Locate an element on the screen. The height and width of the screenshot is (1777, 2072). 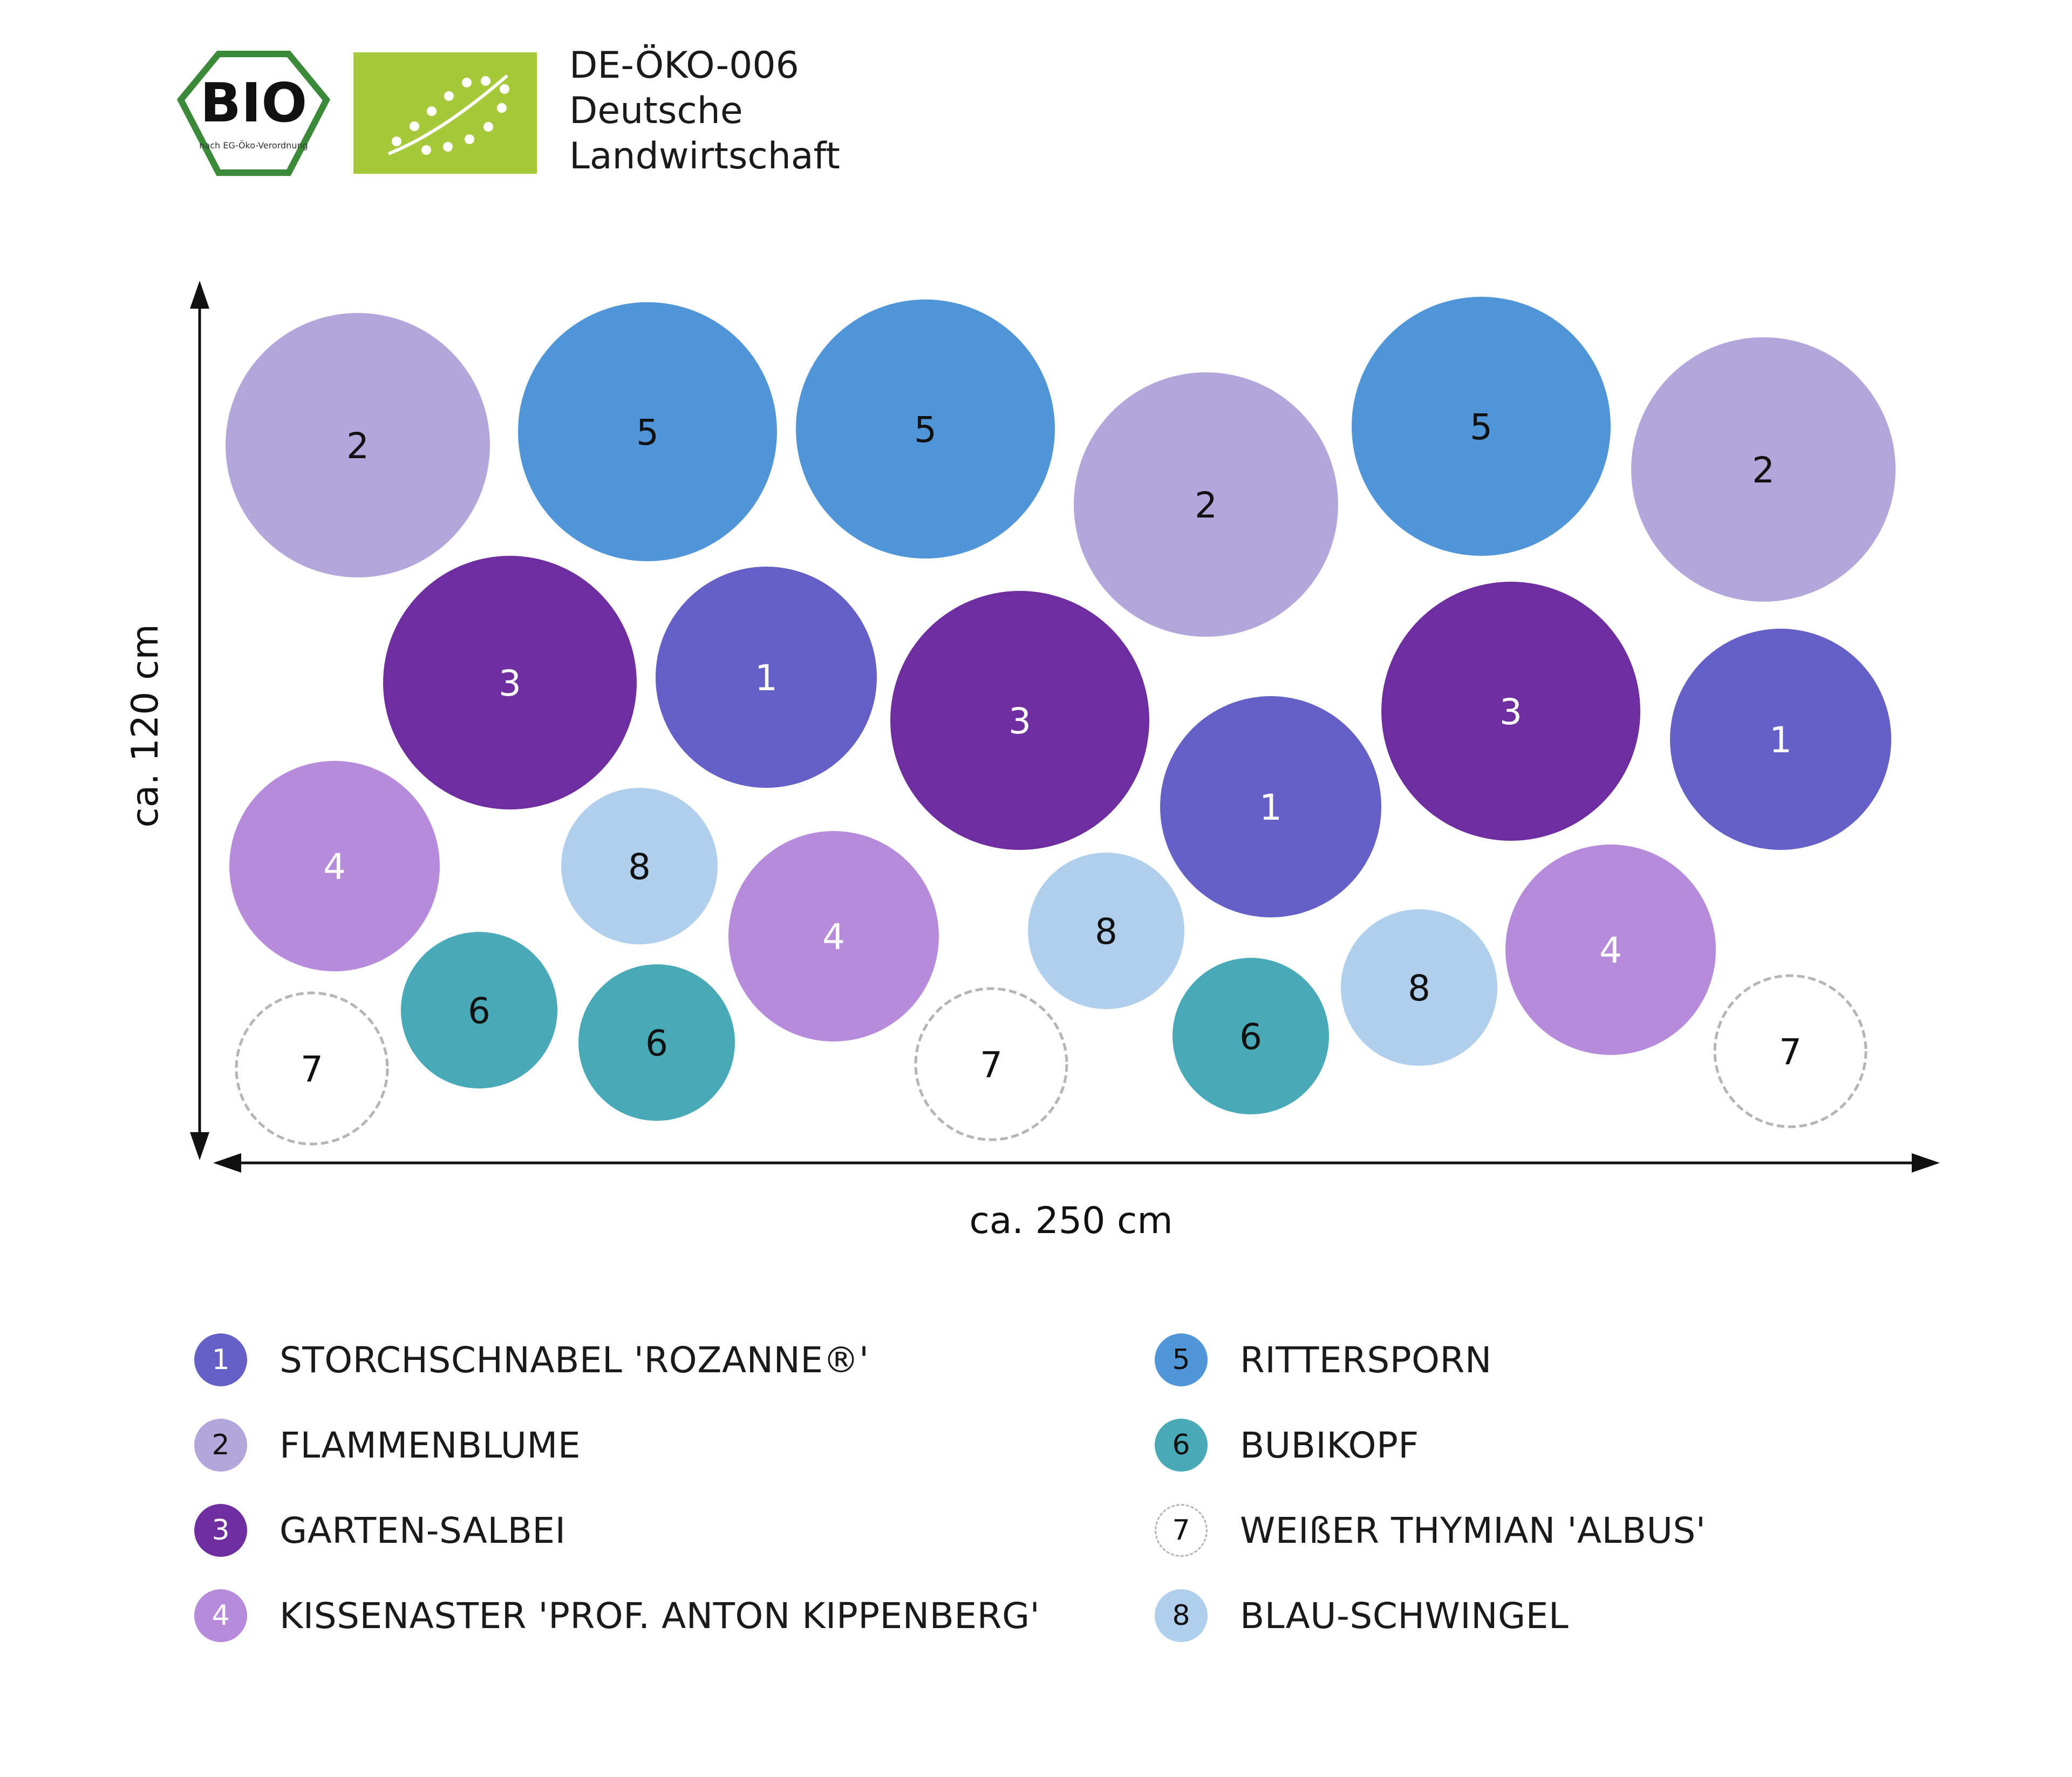
bio-seal-text: BIO is located at coordinates (253, 103).